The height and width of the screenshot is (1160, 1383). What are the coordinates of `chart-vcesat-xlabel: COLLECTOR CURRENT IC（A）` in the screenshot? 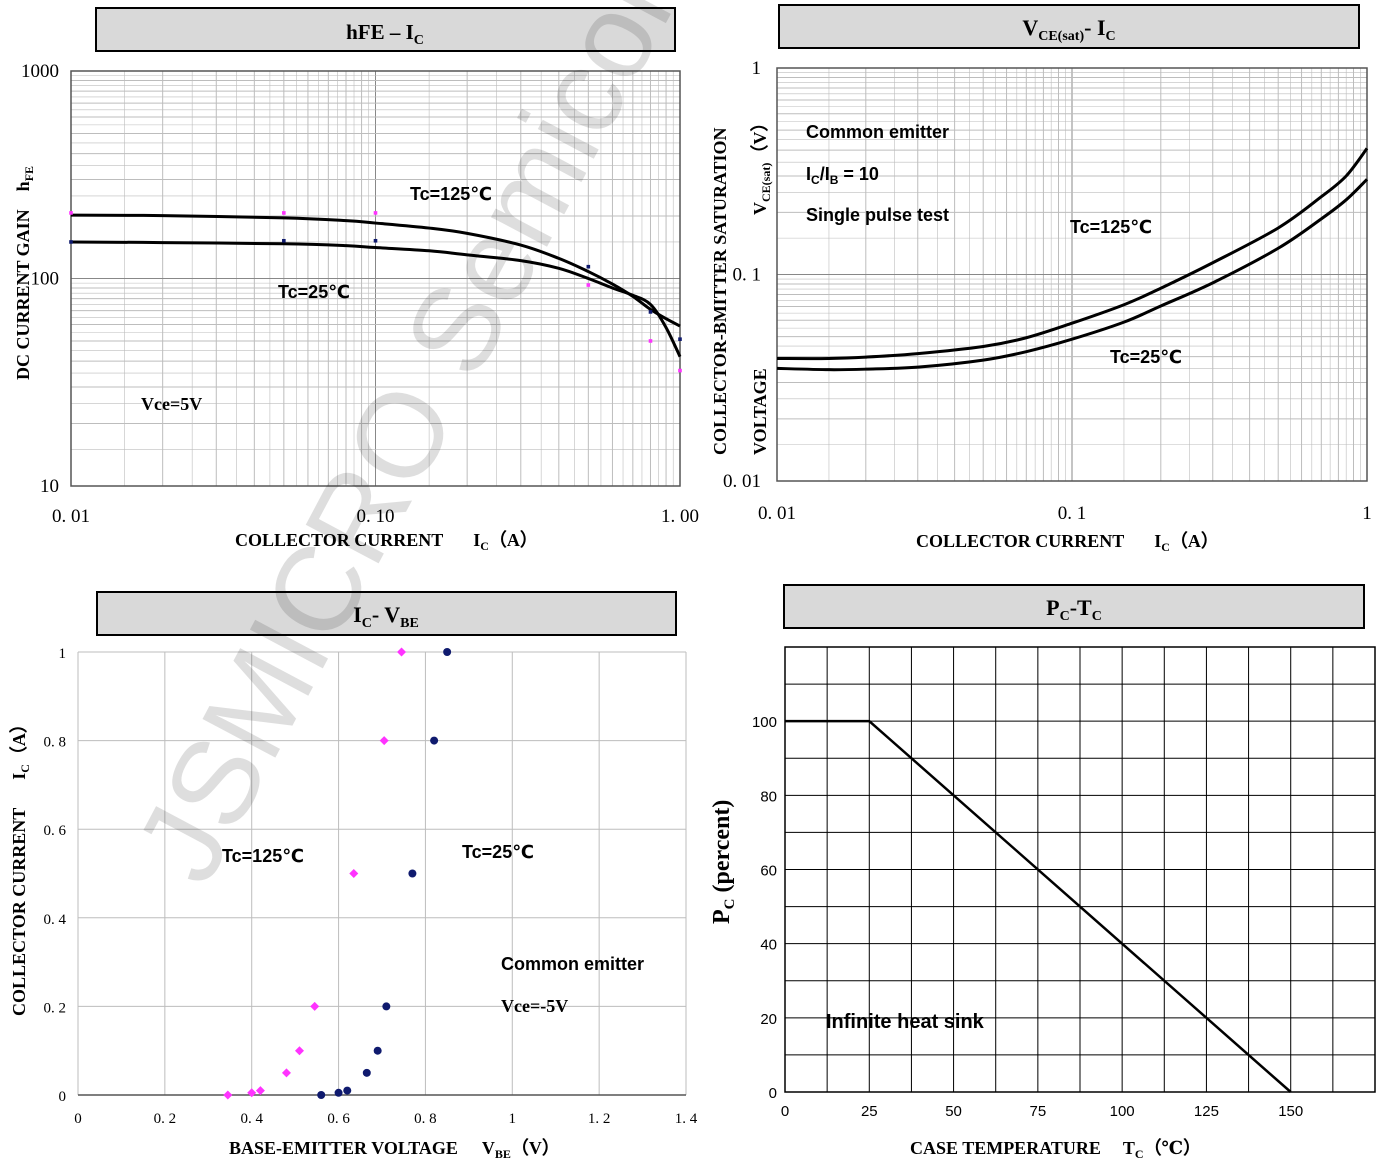 It's located at (1067, 542).